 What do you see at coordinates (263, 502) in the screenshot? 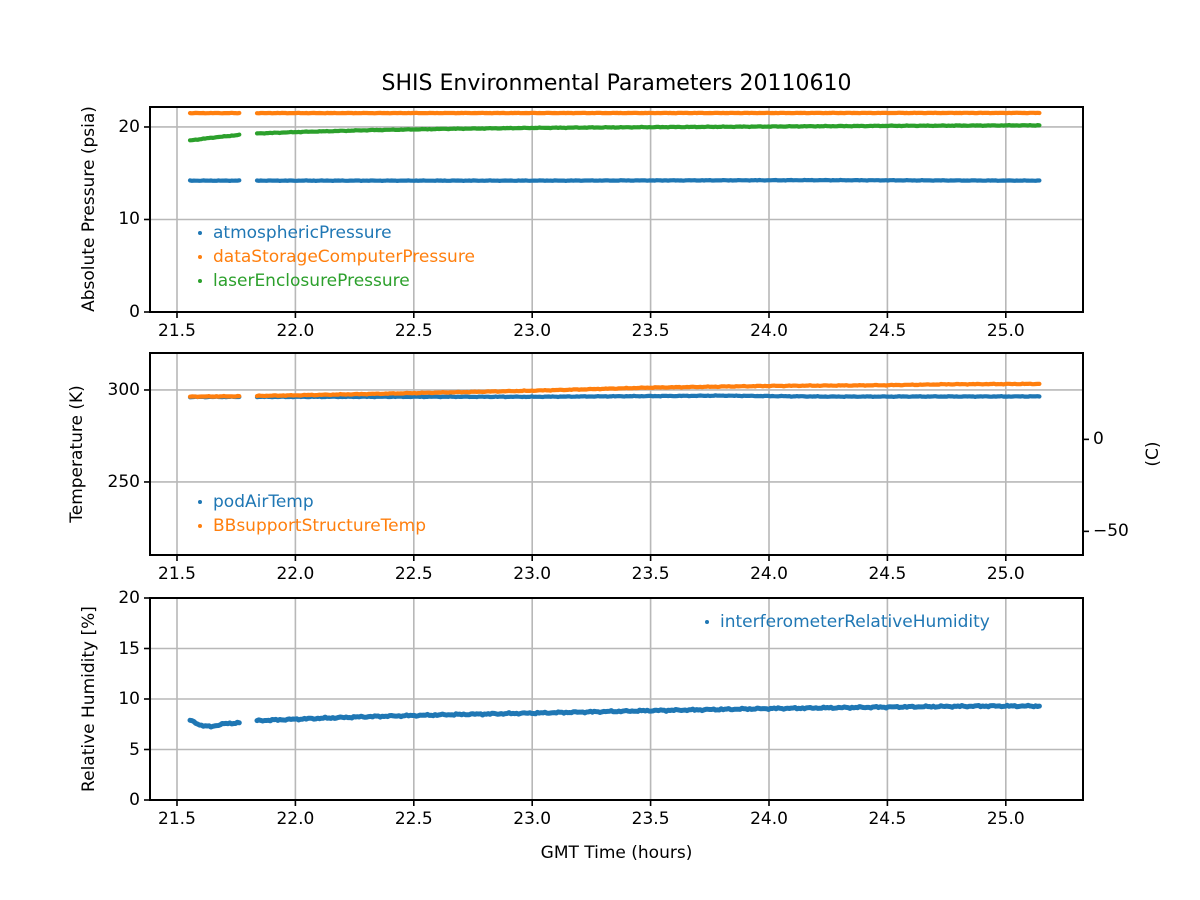
I see `legend-label: podAirTemp` at bounding box center [263, 502].